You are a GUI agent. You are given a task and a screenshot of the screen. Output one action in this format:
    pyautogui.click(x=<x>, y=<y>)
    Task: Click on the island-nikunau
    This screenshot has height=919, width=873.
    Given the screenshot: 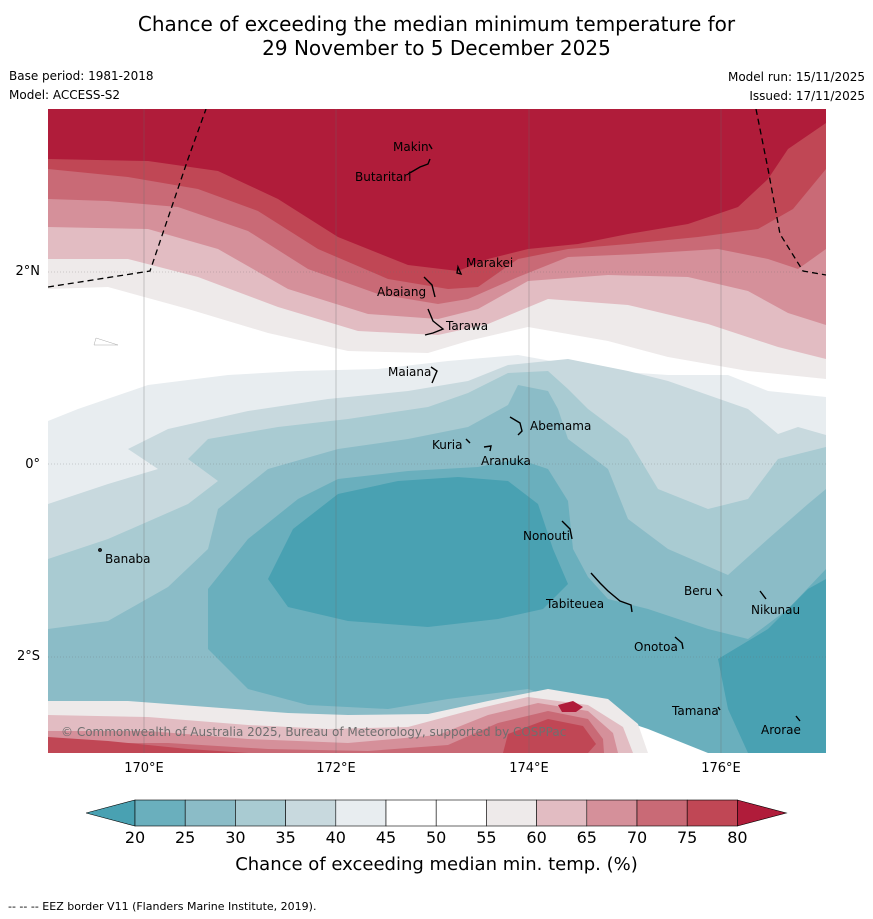 What is the action you would take?
    pyautogui.click(x=763, y=595)
    